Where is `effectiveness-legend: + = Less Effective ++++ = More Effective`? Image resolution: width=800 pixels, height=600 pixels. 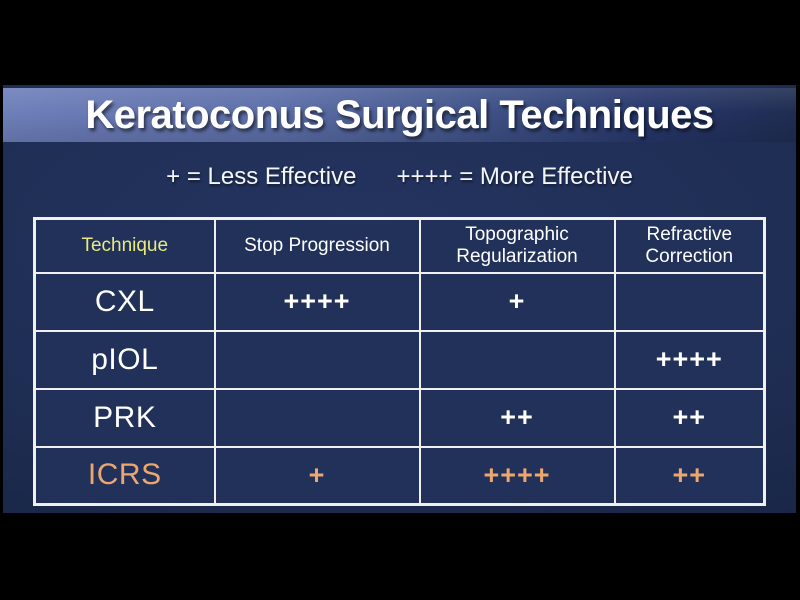 effectiveness-legend: + = Less Effective ++++ = More Effective is located at coordinates (399, 177).